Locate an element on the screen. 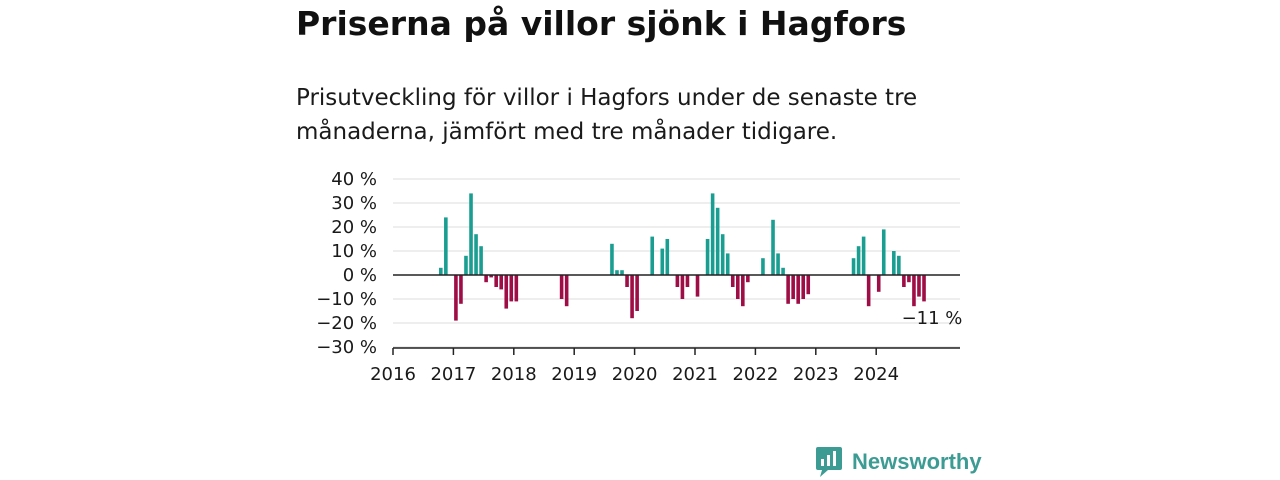 The width and height of the screenshot is (1280, 480). y-tick-label: −20 % is located at coordinates (346, 323).